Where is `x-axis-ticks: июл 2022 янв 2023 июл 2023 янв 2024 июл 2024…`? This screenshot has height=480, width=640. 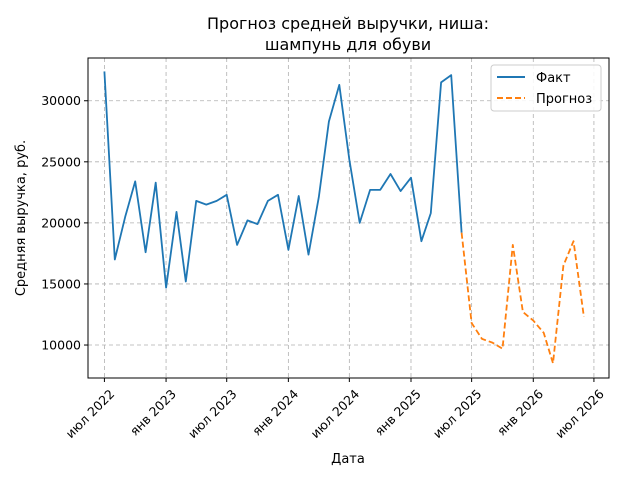
x-axis-ticks: июл 2022 янв 2023 июл 2023 янв 2024 июл 2024… is located at coordinates (335, 409).